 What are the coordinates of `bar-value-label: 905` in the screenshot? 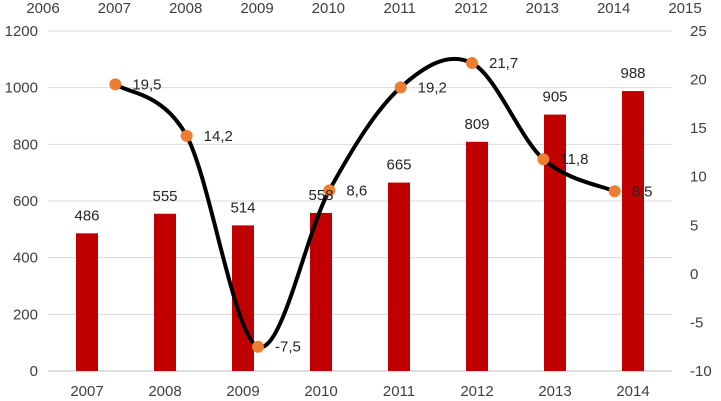 It's located at (554, 97).